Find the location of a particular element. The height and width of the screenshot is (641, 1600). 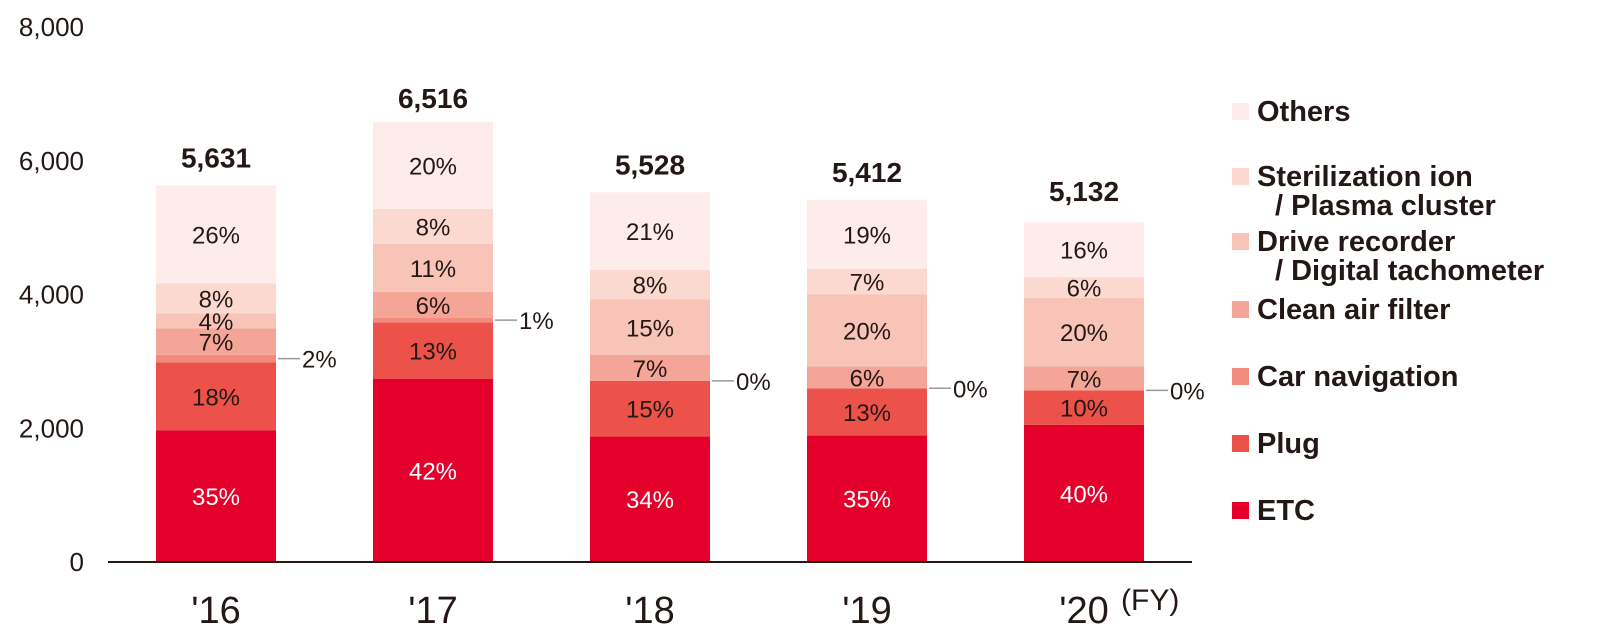

legend-label: Others is located at coordinates (1303, 112).